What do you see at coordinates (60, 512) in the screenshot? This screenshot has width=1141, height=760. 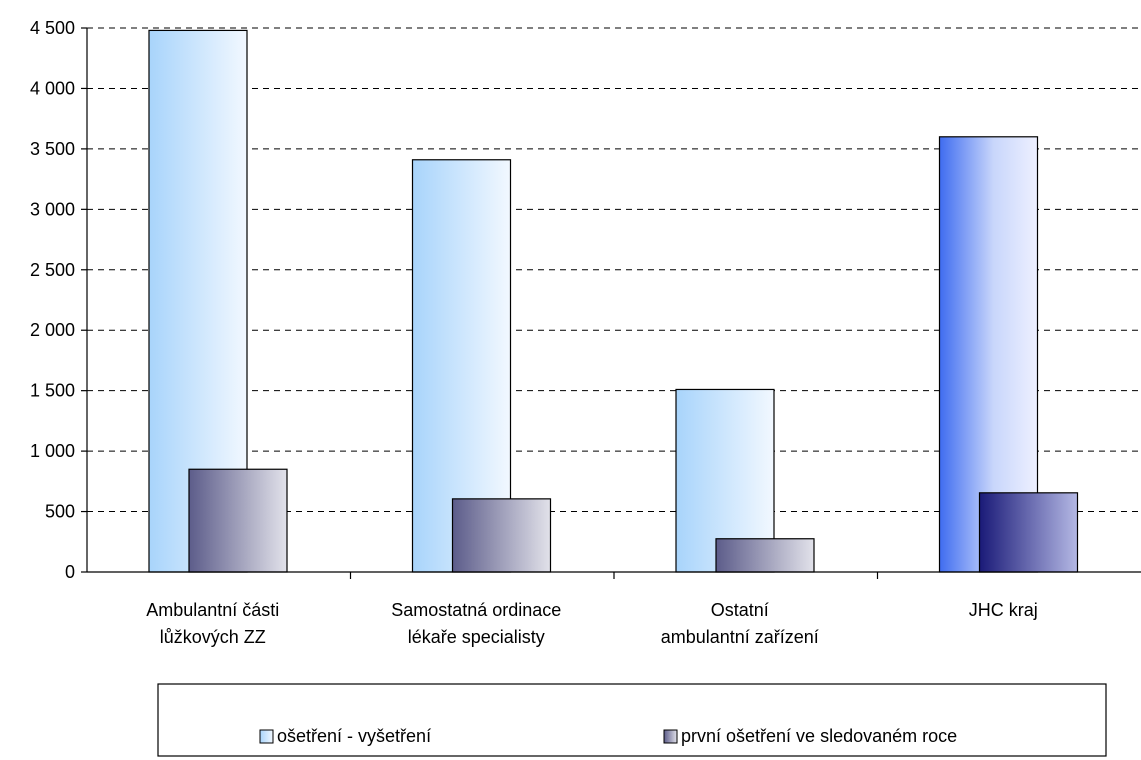 I see `y-tick-label: 500` at bounding box center [60, 512].